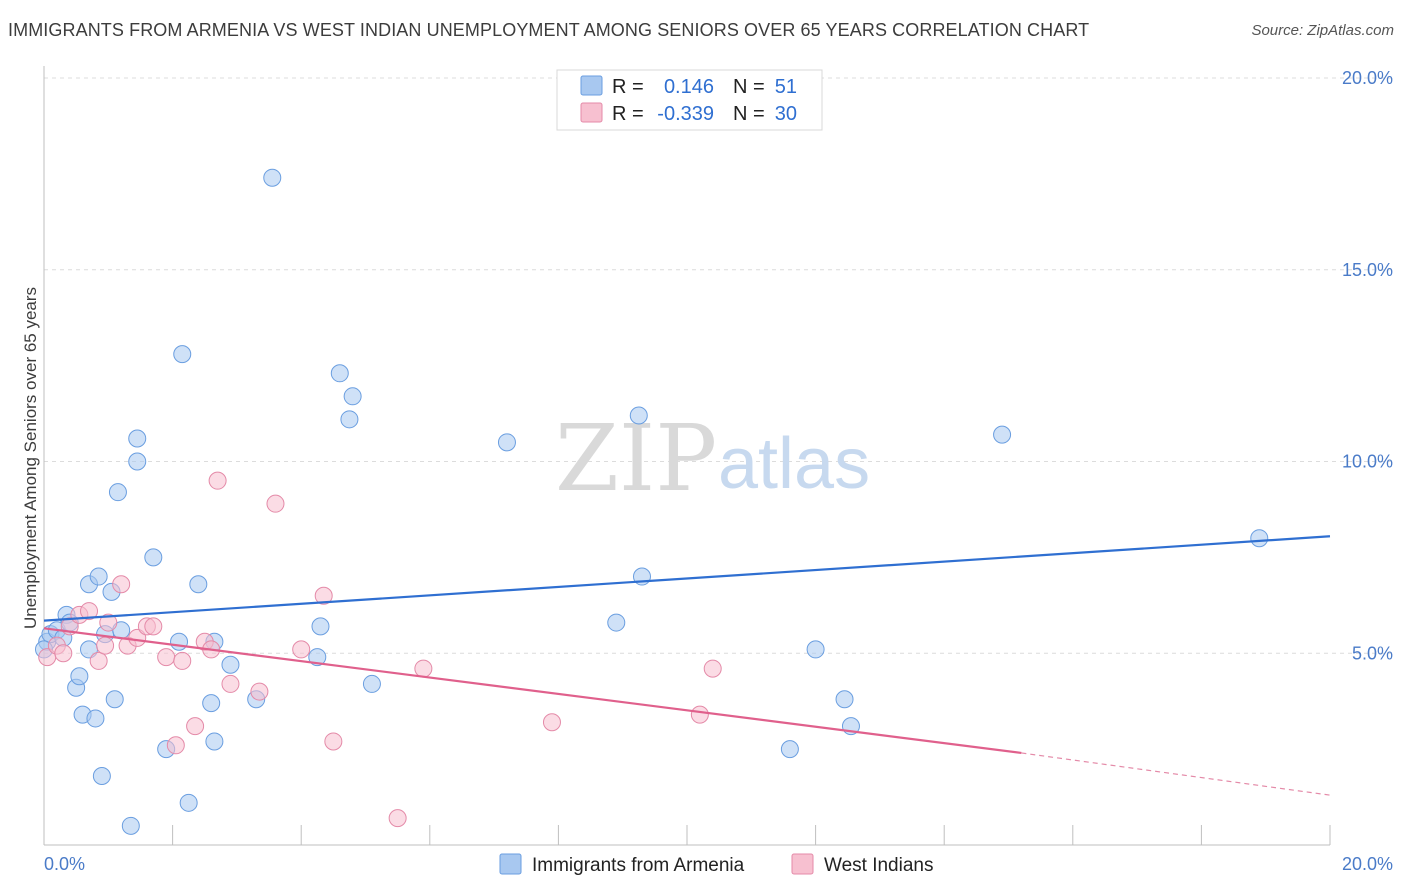 The image size is (1406, 892). What do you see at coordinates (628, 87) in the screenshot?
I see `legend-r-label-armenia: R =` at bounding box center [628, 87].